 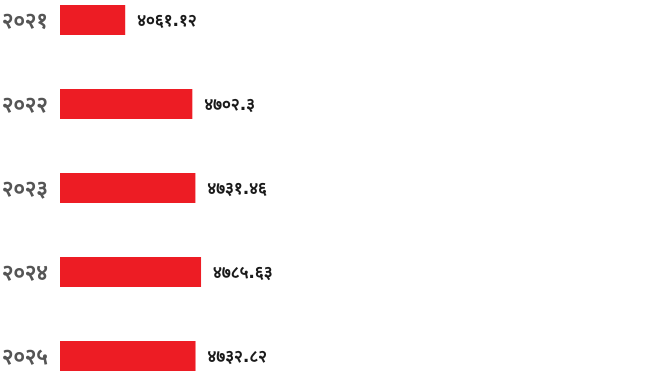 What do you see at coordinates (25, 273) in the screenshot?
I see `year-label: २०२४` at bounding box center [25, 273].